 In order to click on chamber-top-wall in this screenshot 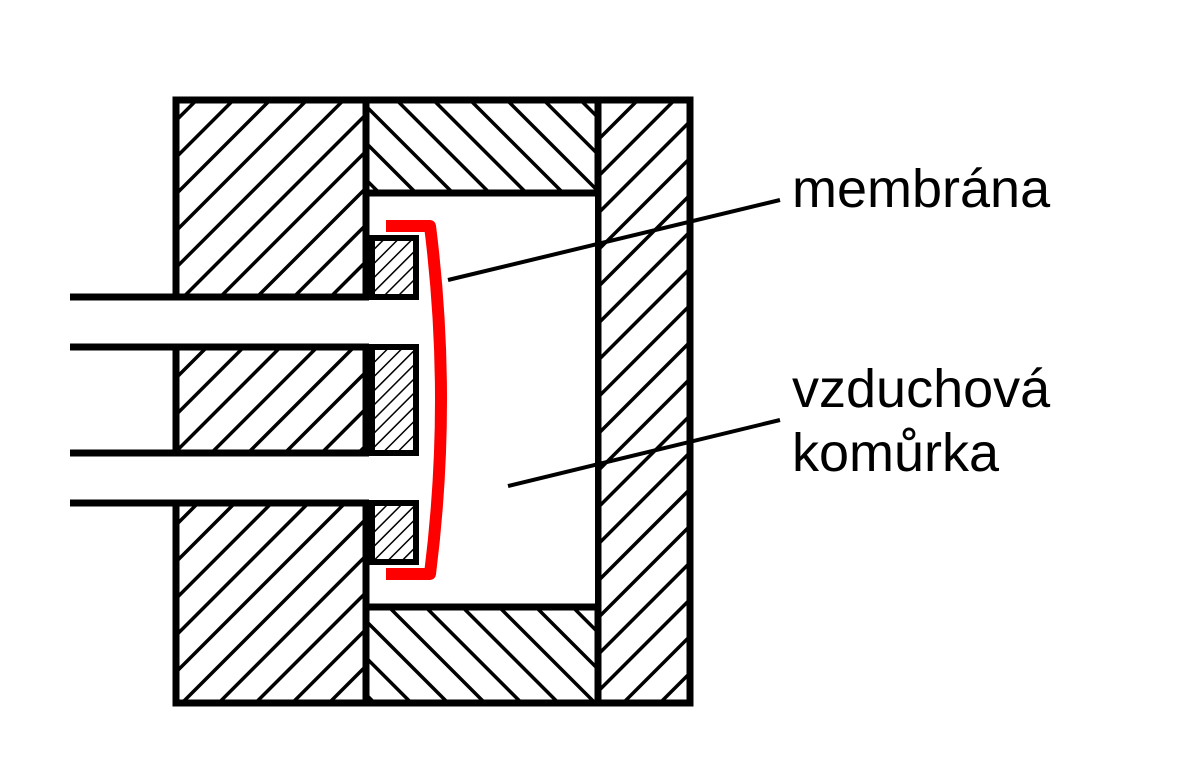, I will do `click(482, 146)`.